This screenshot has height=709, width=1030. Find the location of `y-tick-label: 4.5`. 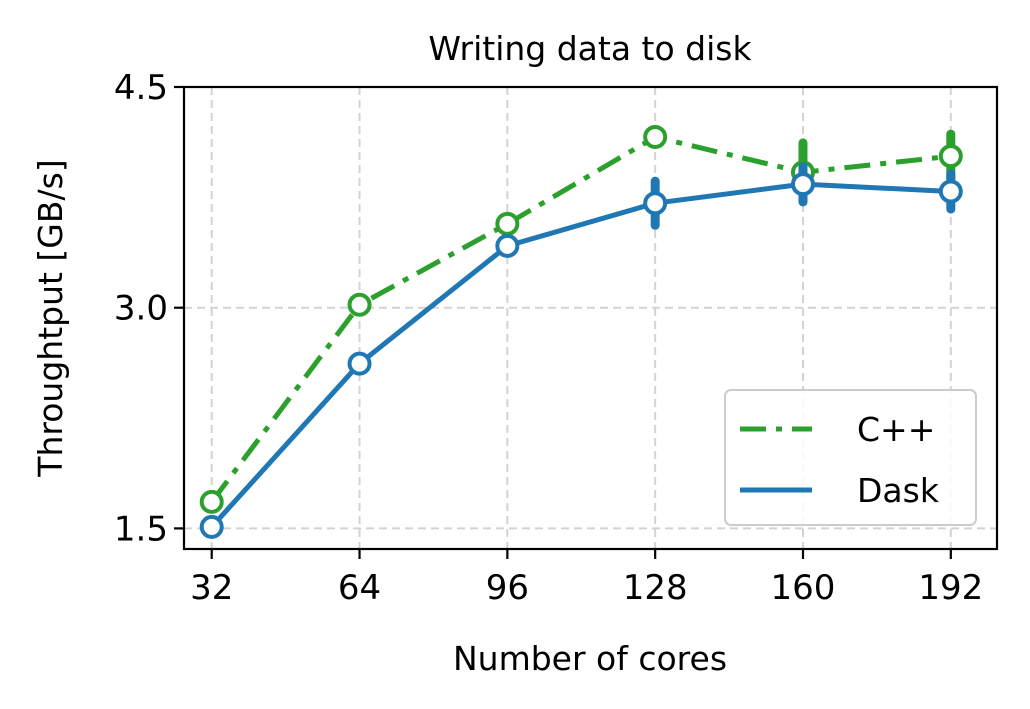

y-tick-label: 4.5 is located at coordinates (141, 88).